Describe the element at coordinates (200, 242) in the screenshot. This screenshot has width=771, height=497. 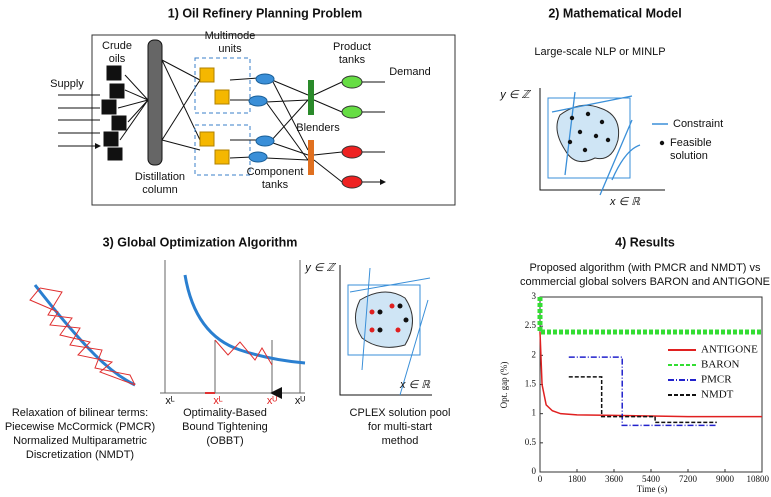
I see `panel-title: 3) Global Optimization Algorithm` at that location.